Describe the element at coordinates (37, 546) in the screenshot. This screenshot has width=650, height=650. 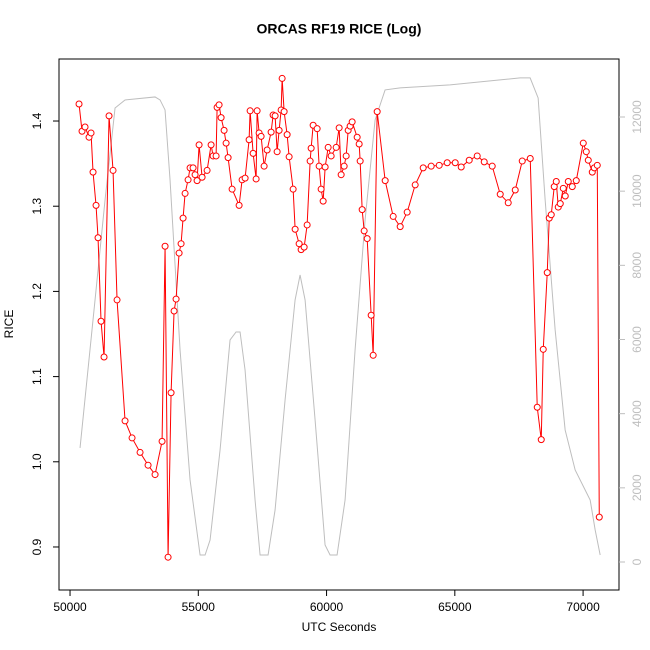
I see `y-tick-label: 0.9` at that location.